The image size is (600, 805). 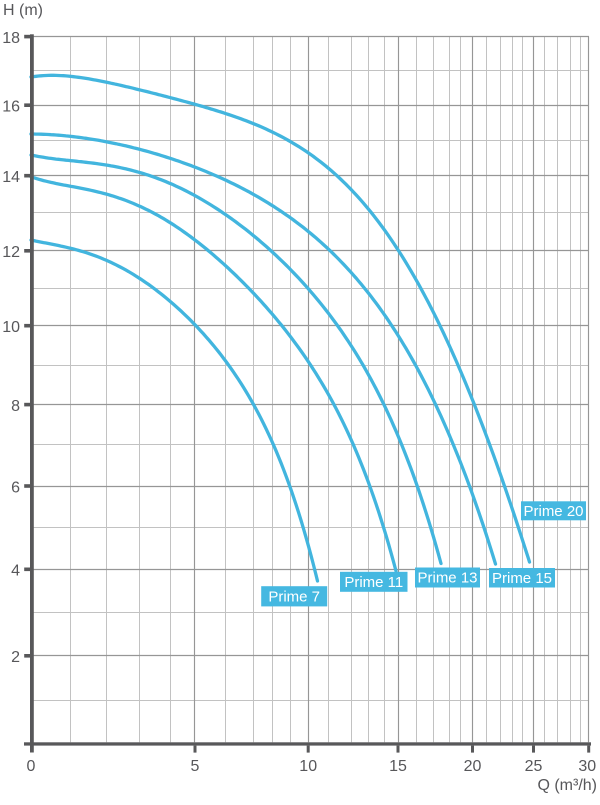 What do you see at coordinates (398, 766) in the screenshot?
I see `svg-text: 15` at bounding box center [398, 766].